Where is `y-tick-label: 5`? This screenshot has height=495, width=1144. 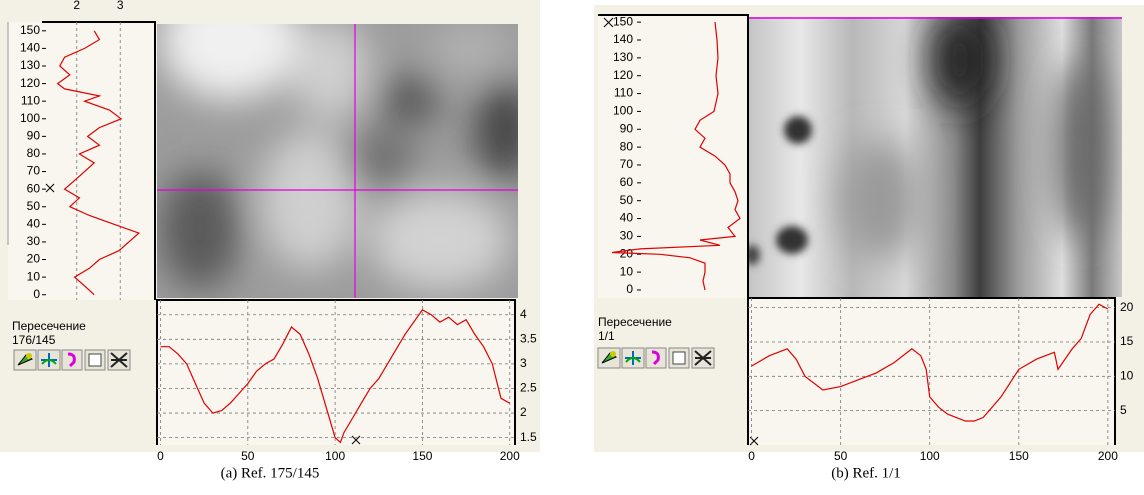
y-tick-label: 5 is located at coordinates (1123, 410).